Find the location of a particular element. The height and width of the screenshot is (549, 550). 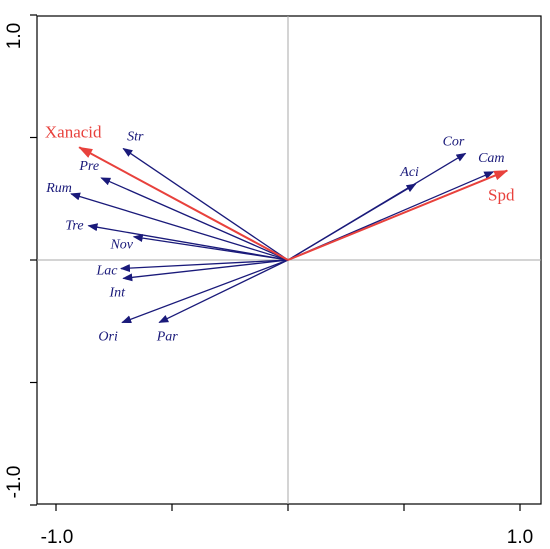

species-arrow-int is located at coordinates (205, 270).